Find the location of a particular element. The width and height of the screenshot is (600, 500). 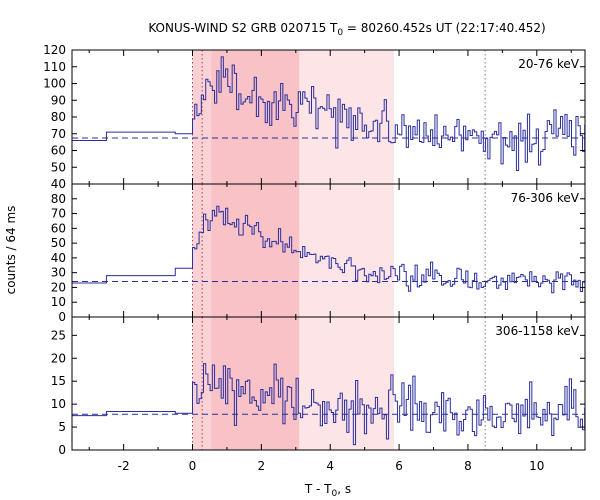

x-axis-label: T - T0, s is located at coordinates (327, 490).